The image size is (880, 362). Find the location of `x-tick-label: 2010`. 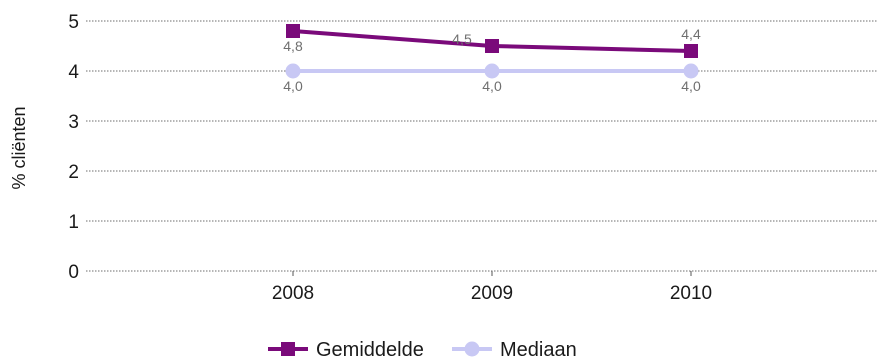

x-tick-label: 2010 is located at coordinates (691, 293).